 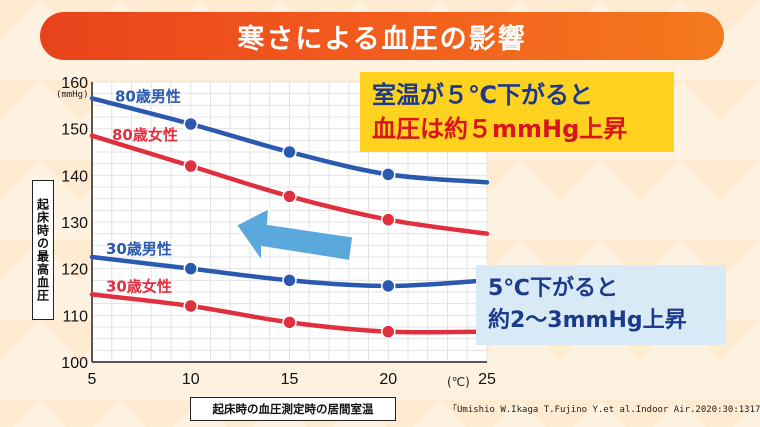 I want to click on x-axis-label: 起床時の血圧測定時の居間室温, so click(x=293, y=409).